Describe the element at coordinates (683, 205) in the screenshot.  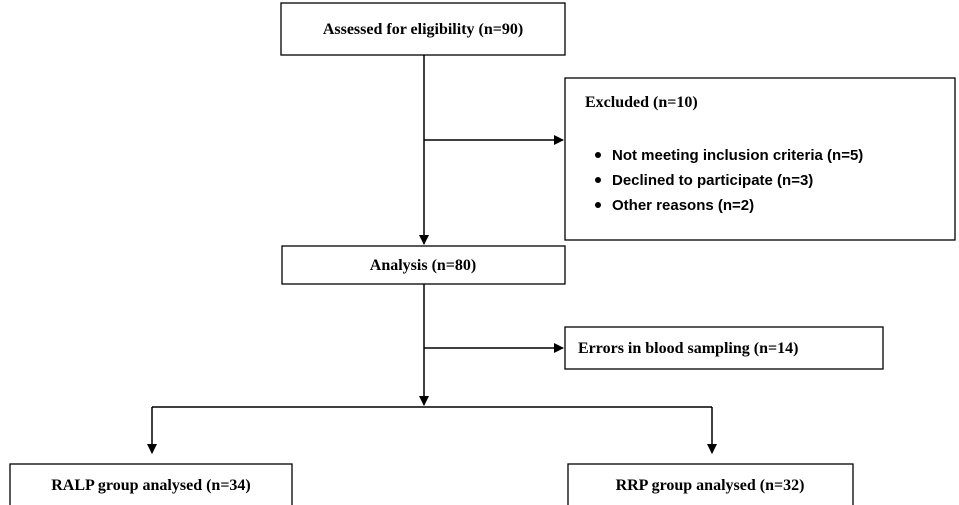
I see `list-item: Other reasons (n=2)` at that location.